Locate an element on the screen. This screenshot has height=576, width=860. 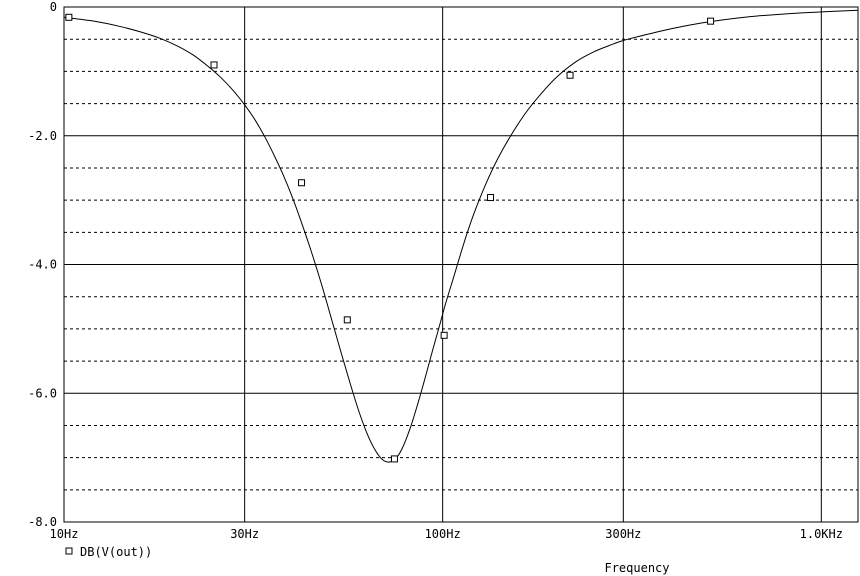
y-tick-label: -4.0 is located at coordinates (42, 265).